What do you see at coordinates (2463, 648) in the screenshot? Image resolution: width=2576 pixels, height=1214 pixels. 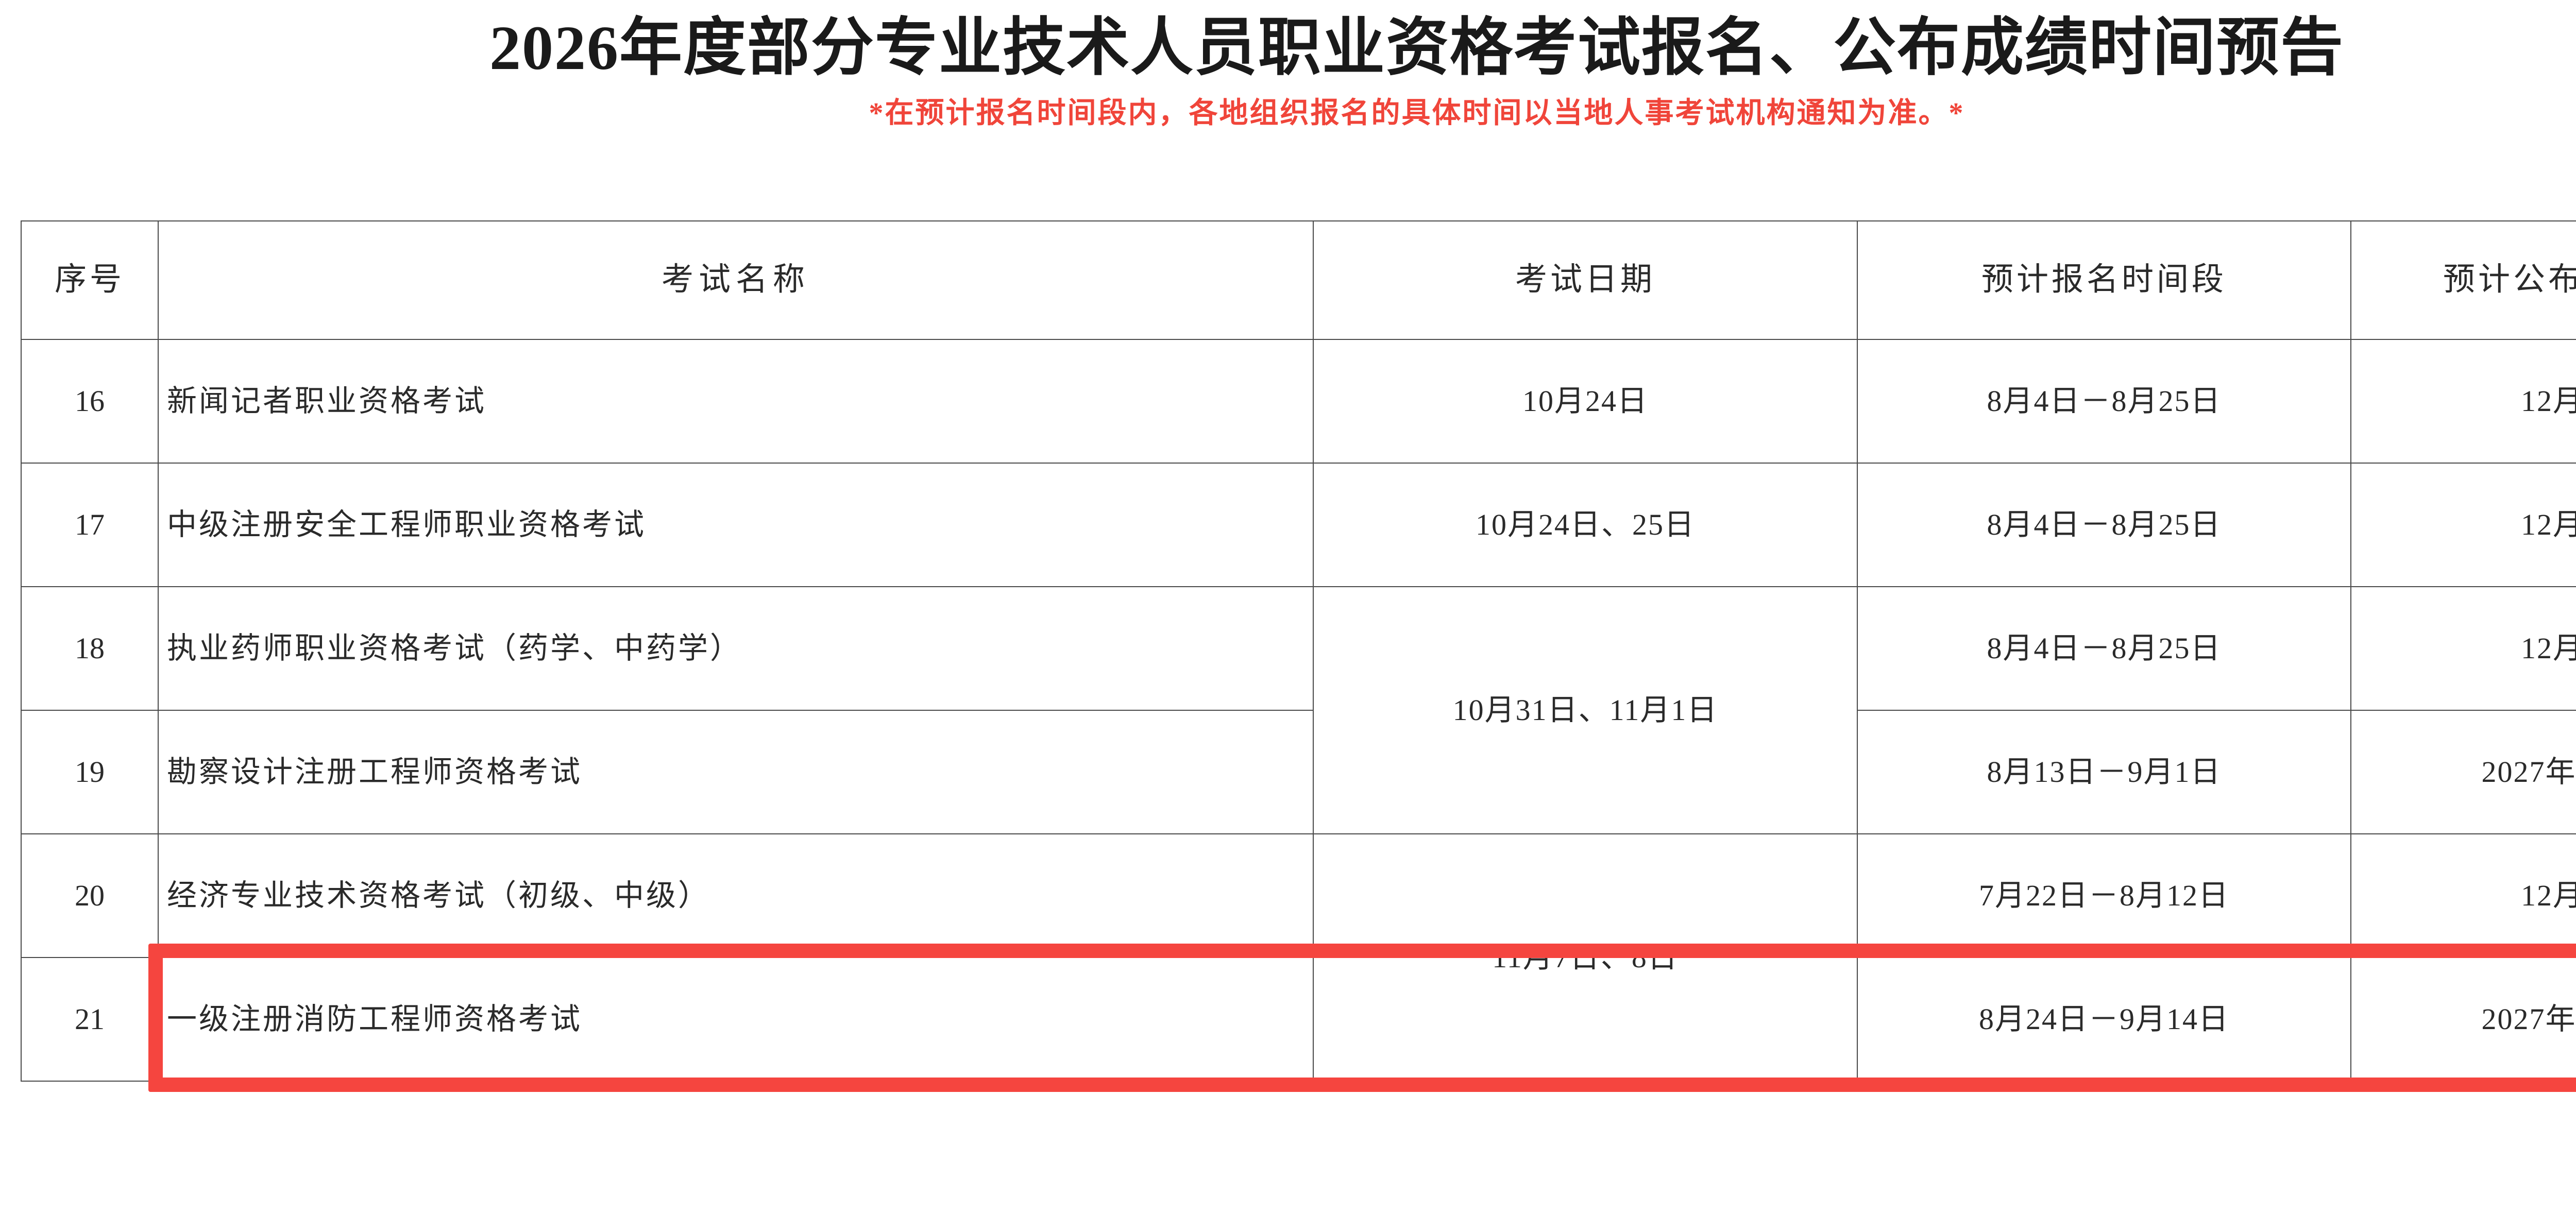 I see `cell-result-time: 12月中旬` at bounding box center [2463, 648].